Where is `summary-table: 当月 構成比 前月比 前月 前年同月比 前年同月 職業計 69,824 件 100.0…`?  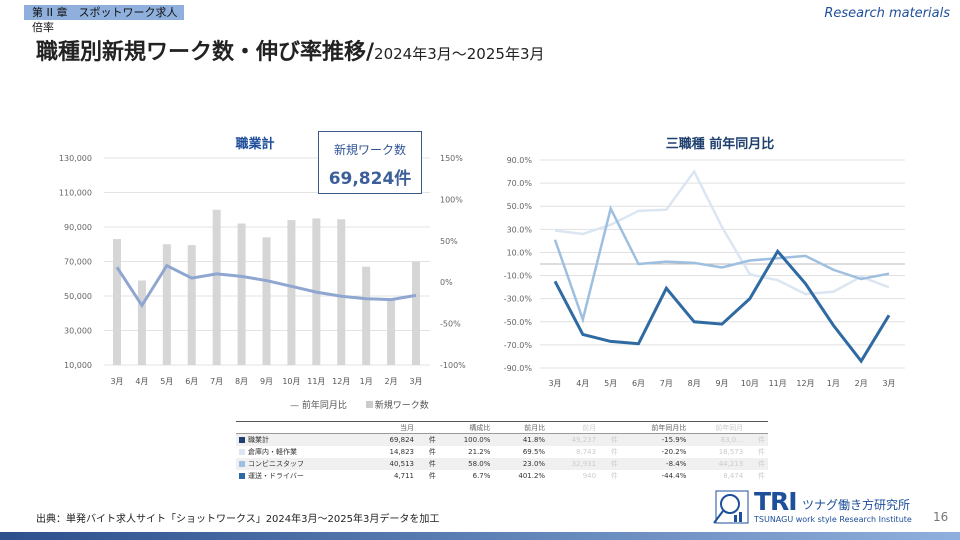
summary-table: 当月 構成比 前月比 前月 前年同月比 前年同月 職業計 69,824 件 100.0… is located at coordinates (502, 451).